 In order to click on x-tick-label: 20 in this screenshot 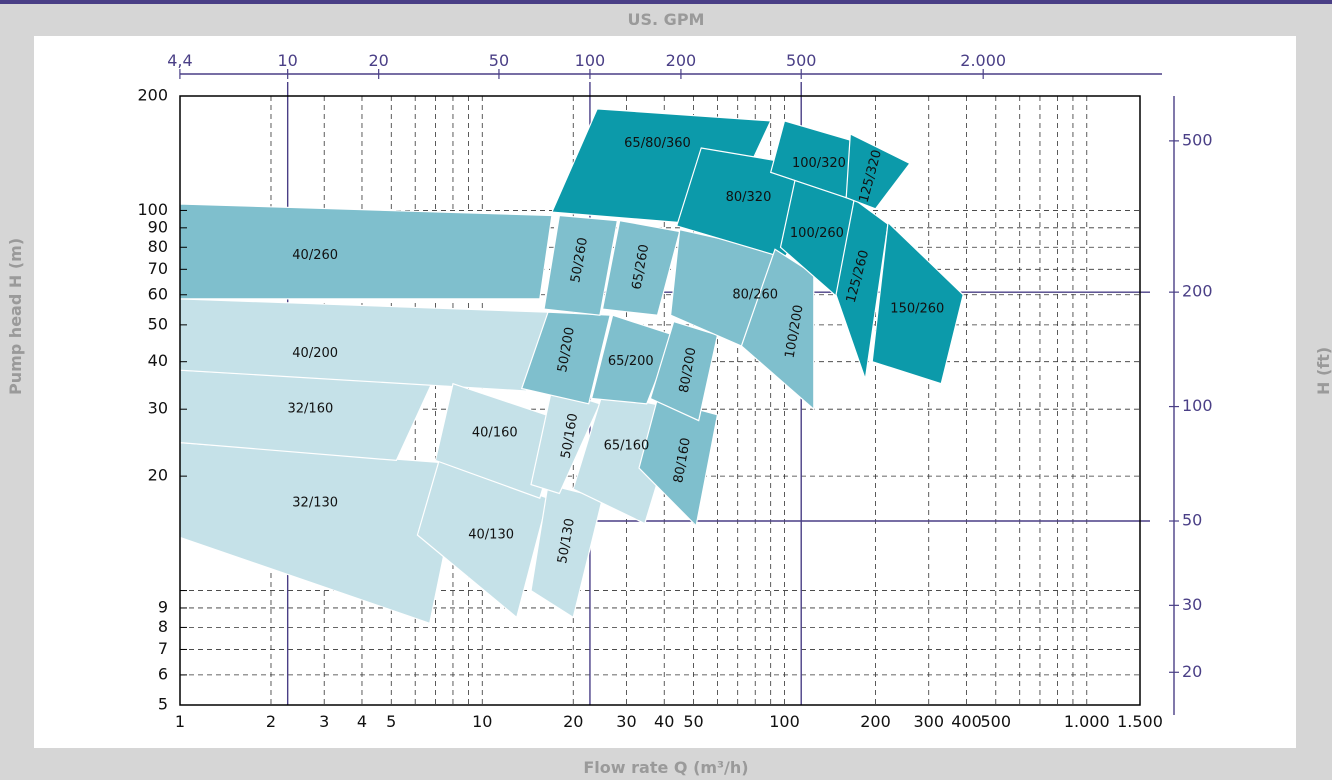, I will do `click(573, 721)`.